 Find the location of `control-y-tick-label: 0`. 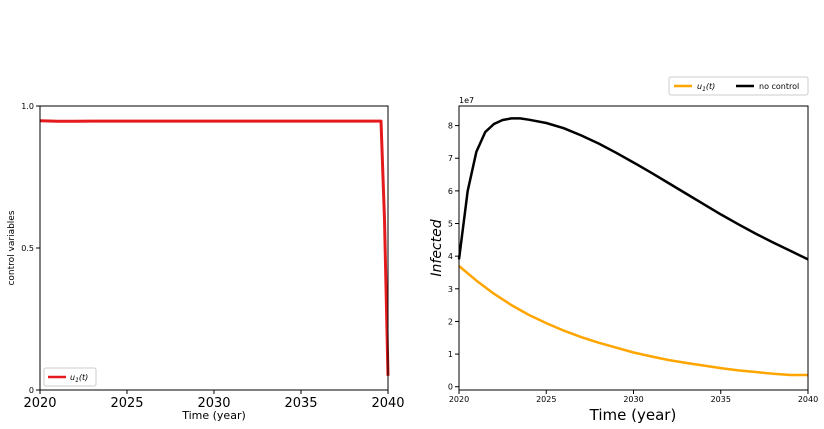

control-y-tick-label: 0 is located at coordinates (31, 390).